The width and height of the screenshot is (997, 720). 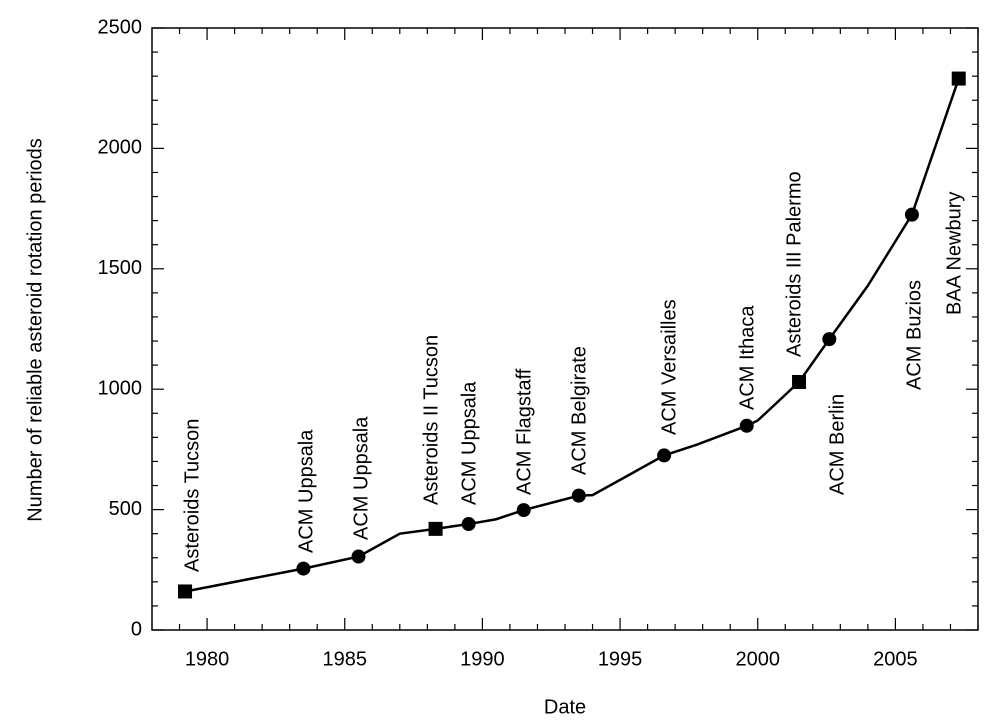 I want to click on event-label: Asteroids II Tucson, so click(x=431, y=420).